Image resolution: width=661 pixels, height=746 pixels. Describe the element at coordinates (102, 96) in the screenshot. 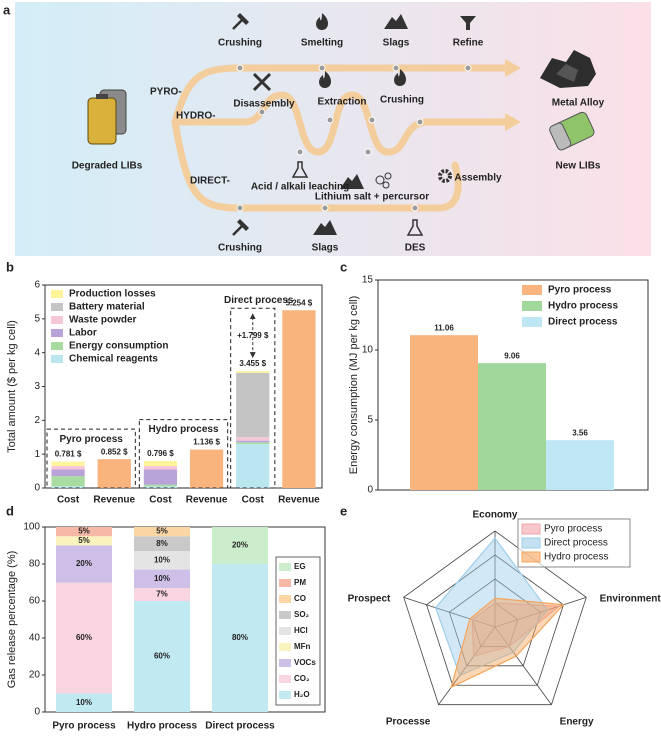

I see `battery-cap` at that location.